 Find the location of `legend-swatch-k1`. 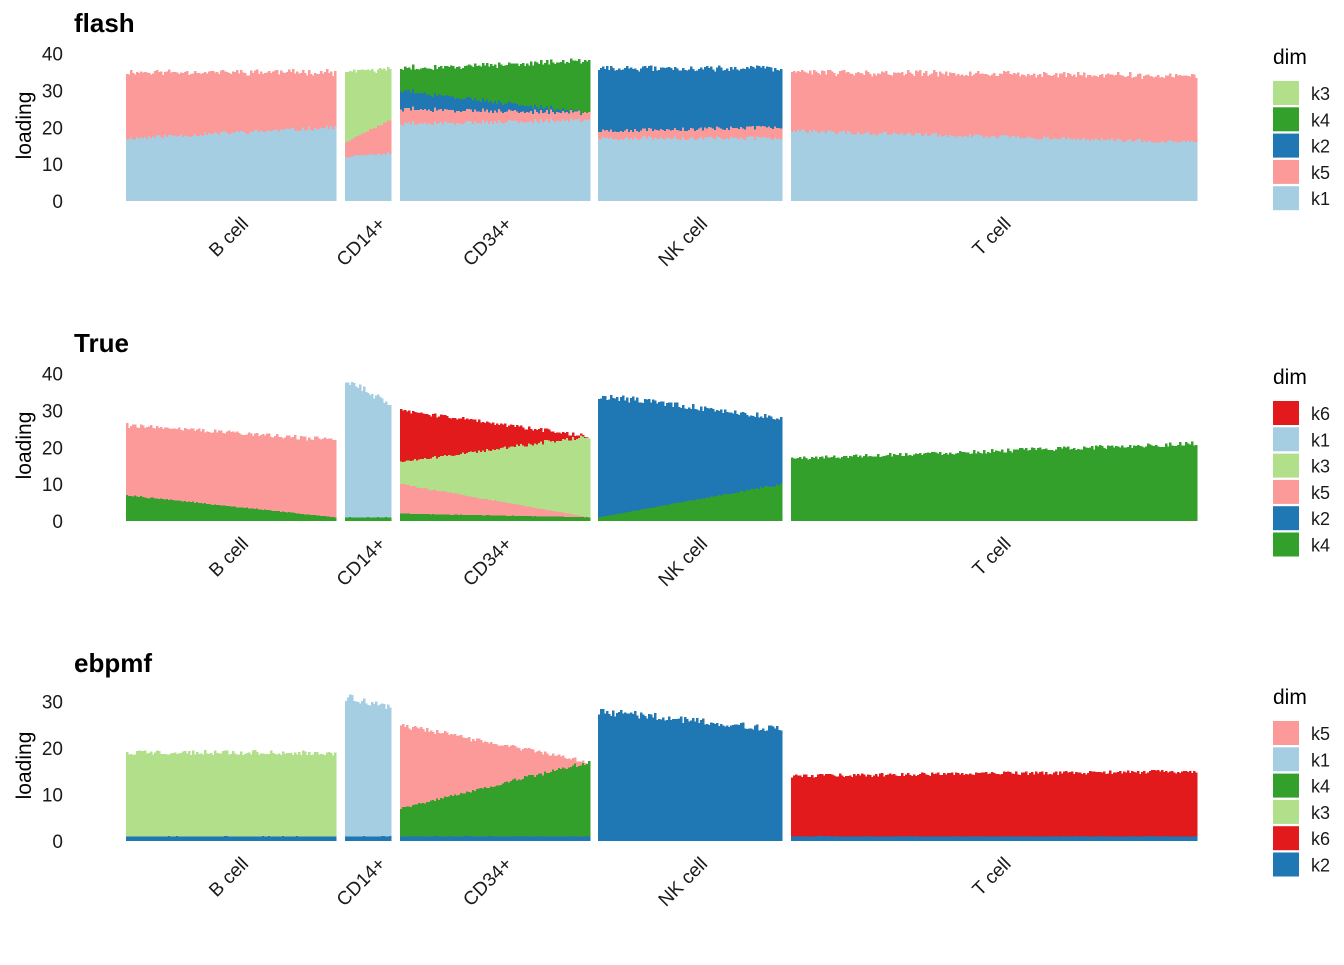

legend-swatch-k1 is located at coordinates (1286, 198).